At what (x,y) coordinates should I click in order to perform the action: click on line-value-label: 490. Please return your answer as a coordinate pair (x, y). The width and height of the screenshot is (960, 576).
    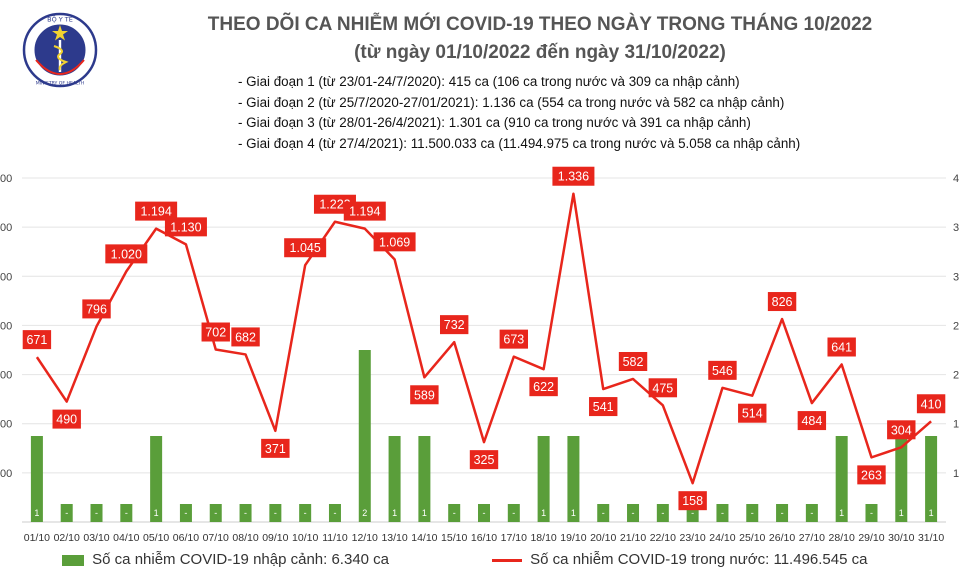
    Looking at the image, I should click on (66, 420).